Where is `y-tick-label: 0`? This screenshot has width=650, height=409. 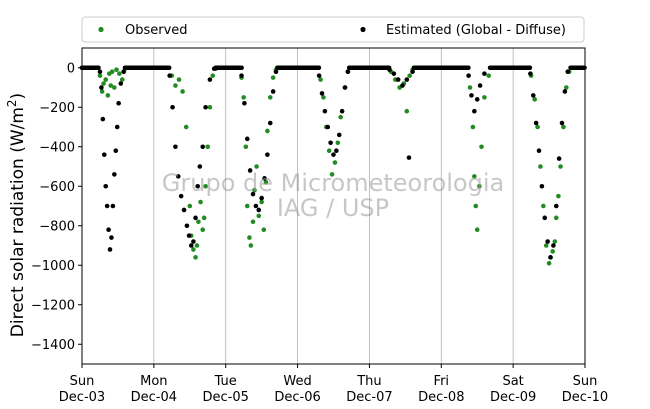
y-tick-label: 0 is located at coordinates (71, 68).